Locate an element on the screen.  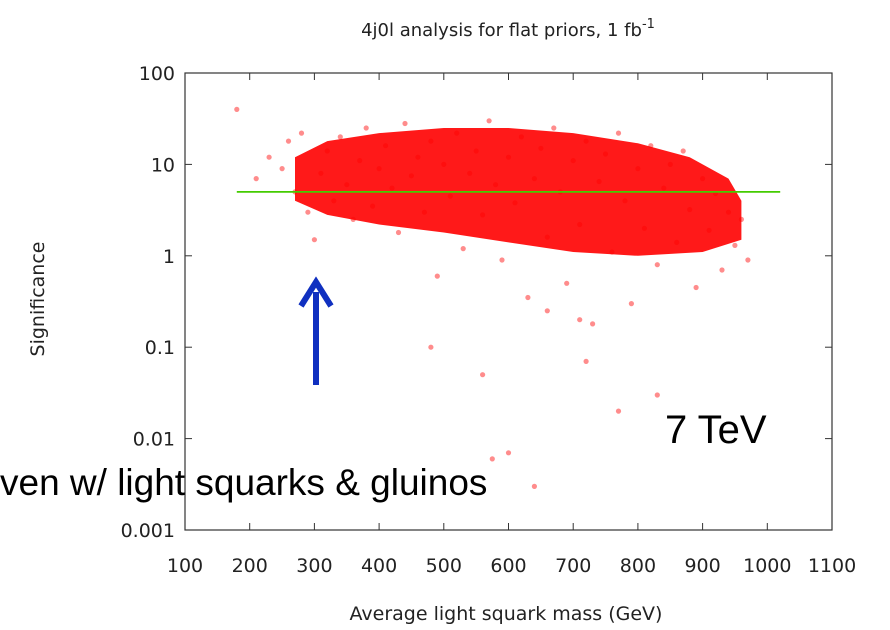
y-tick-label: 0.01 is located at coordinates (154, 440).